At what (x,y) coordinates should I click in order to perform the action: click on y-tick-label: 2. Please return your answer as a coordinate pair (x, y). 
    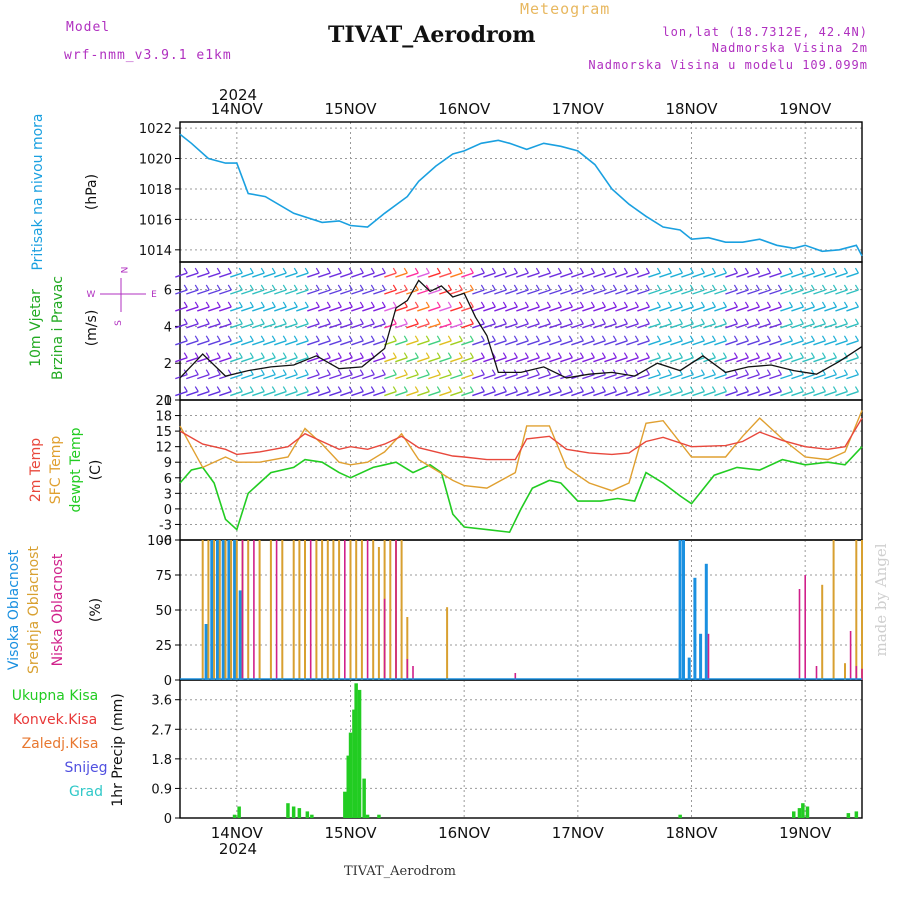
    Looking at the image, I should click on (168, 364).